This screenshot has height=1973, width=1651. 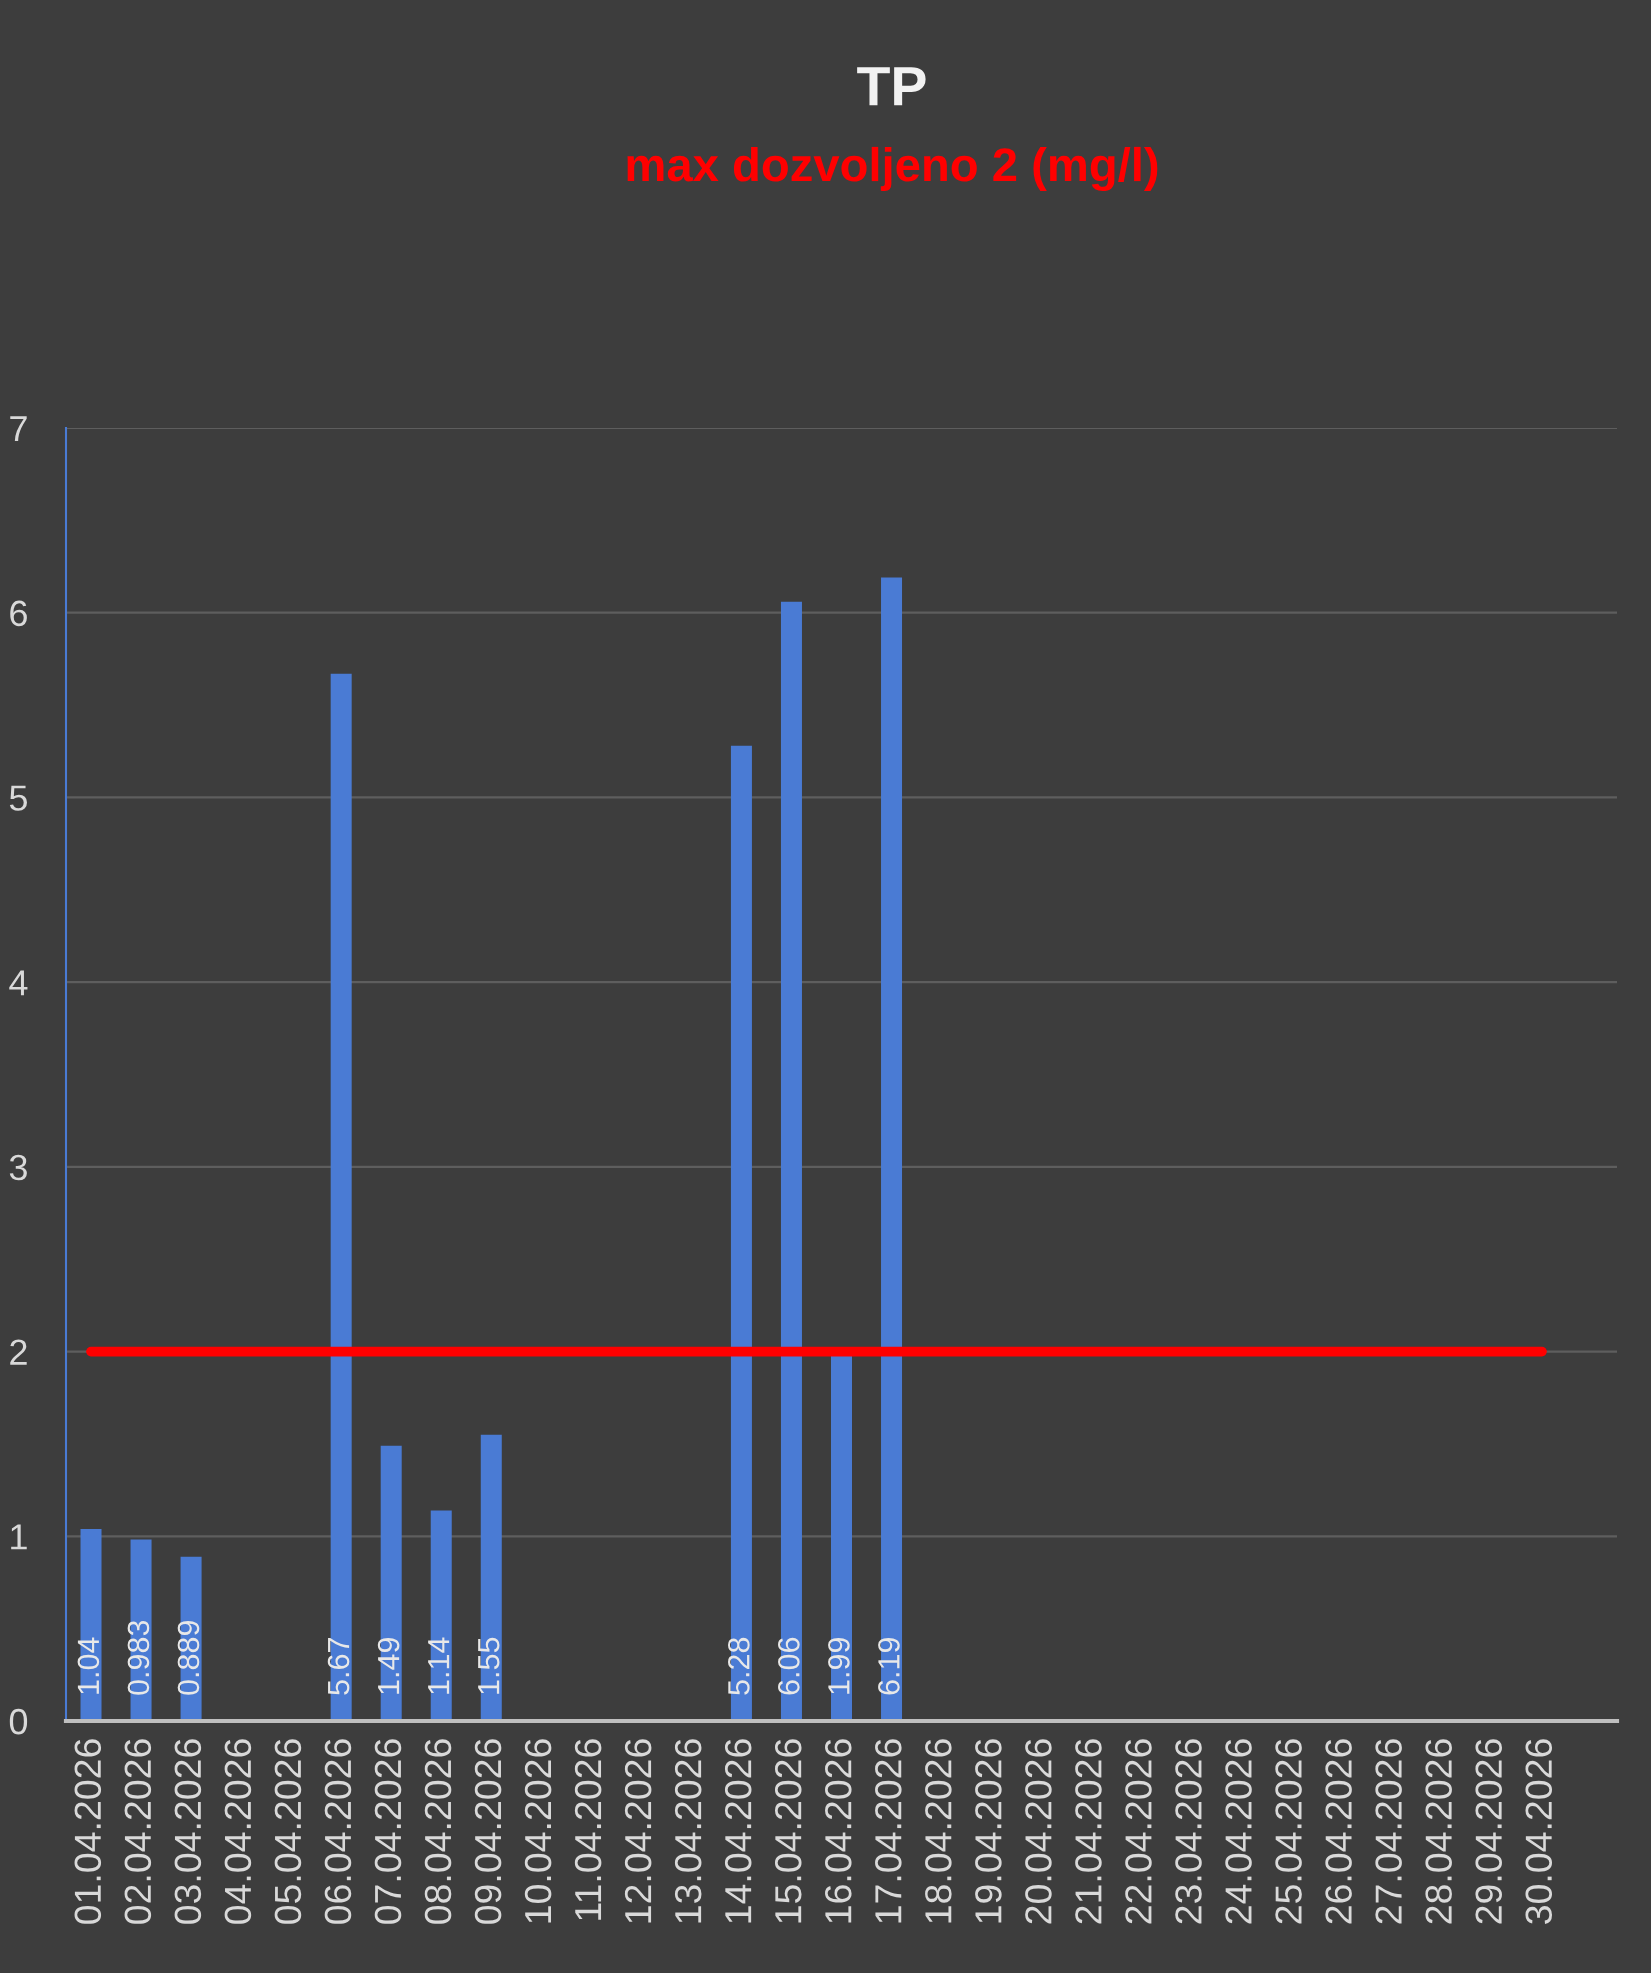 I want to click on x-tick-label: 25.04.2026, so click(x=1288, y=1831).